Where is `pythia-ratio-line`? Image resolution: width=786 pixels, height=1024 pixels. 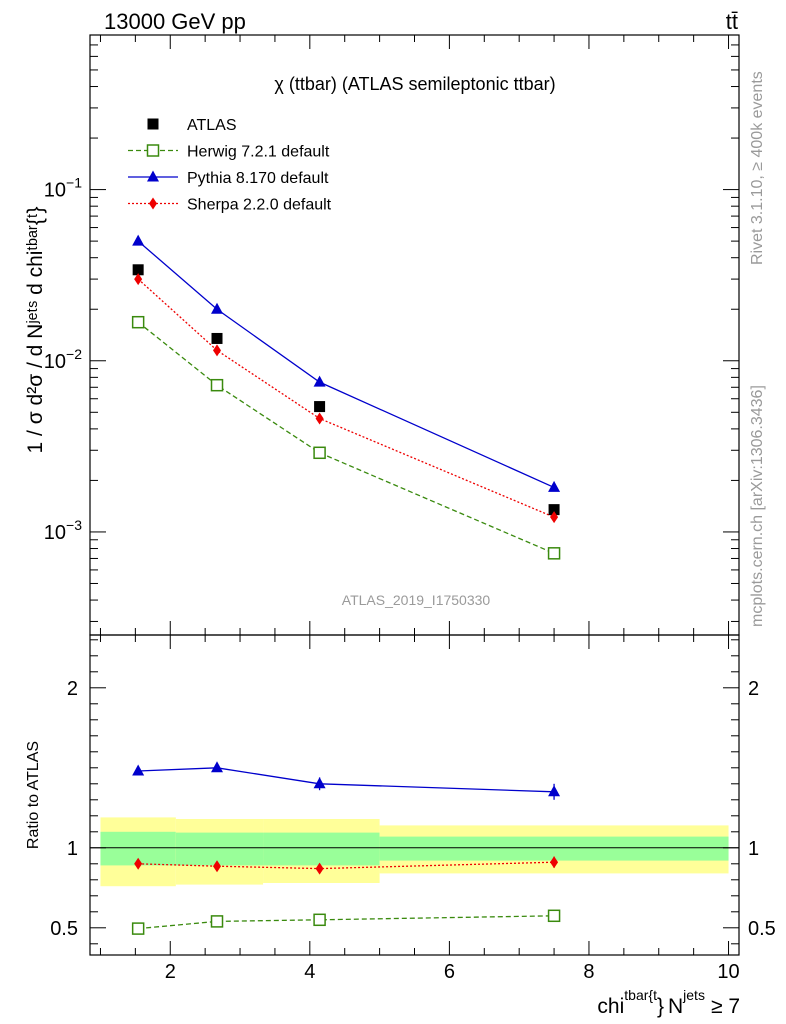 pythia-ratio-line is located at coordinates (346, 780).